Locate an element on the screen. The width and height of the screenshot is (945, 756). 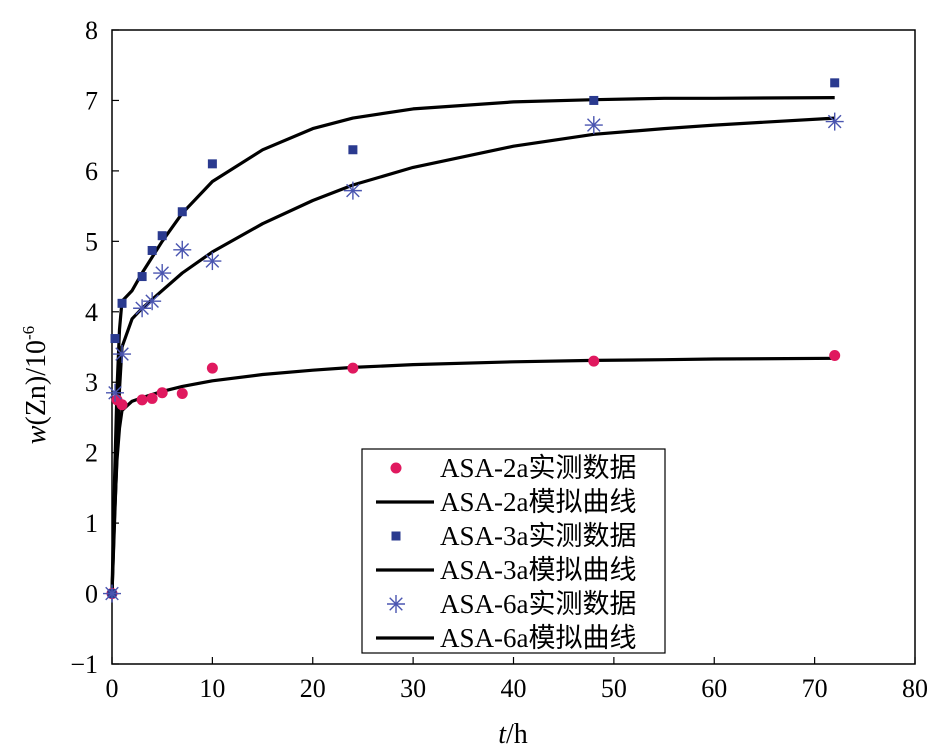
y-tick-label: 3 is located at coordinates (91, 382).